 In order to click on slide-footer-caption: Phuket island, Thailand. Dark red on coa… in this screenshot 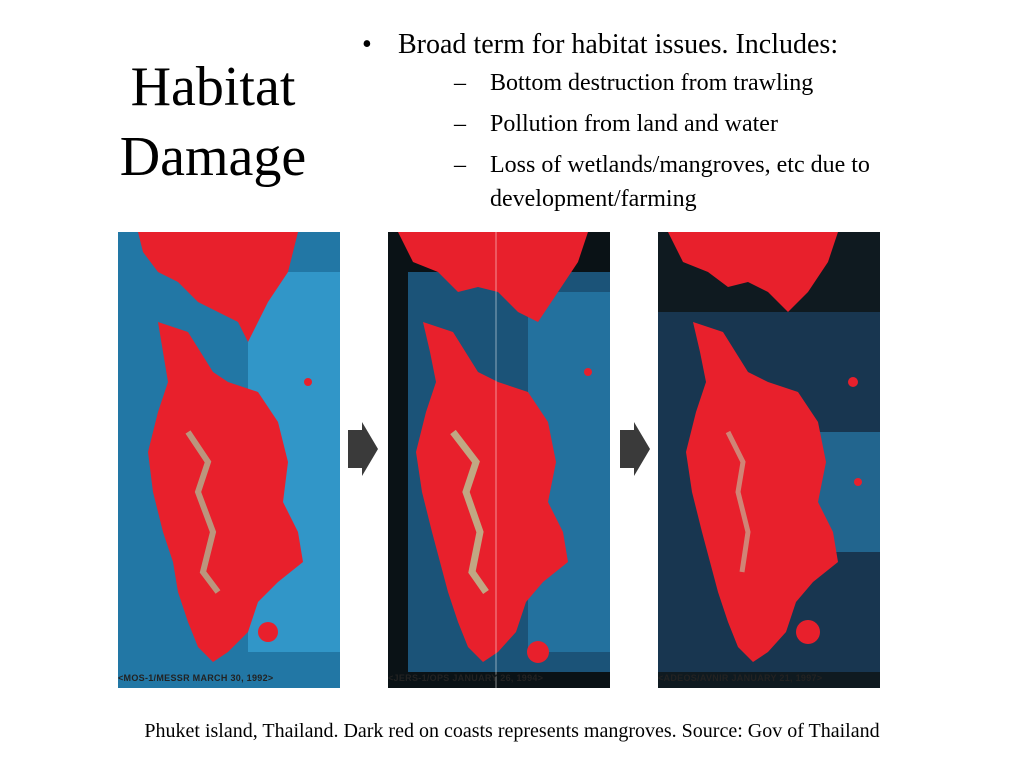, I will do `click(512, 731)`.